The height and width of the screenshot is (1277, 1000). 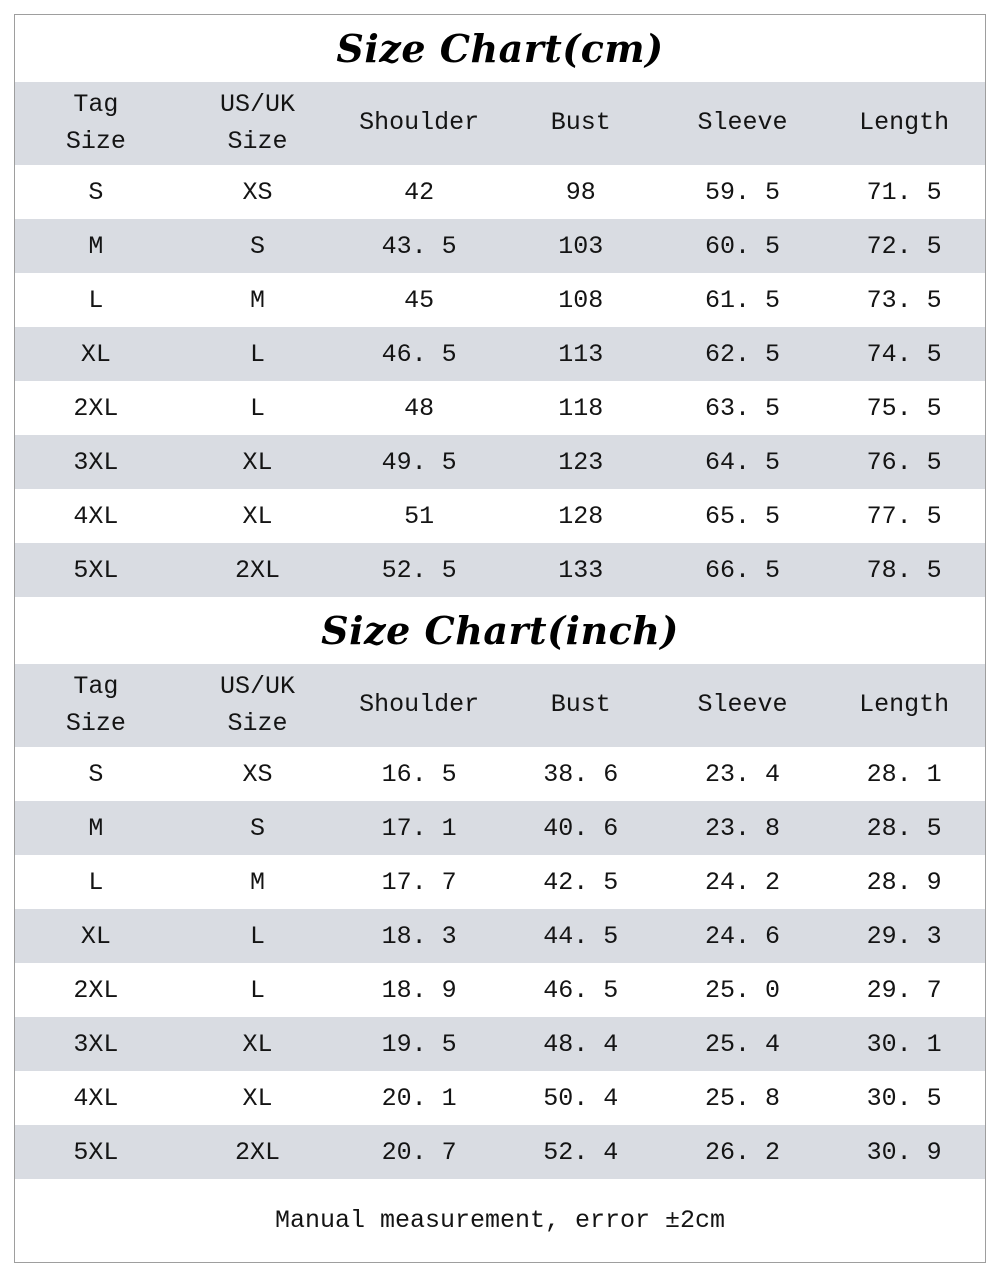 What do you see at coordinates (581, 246) in the screenshot?
I see `table-cell: 103` at bounding box center [581, 246].